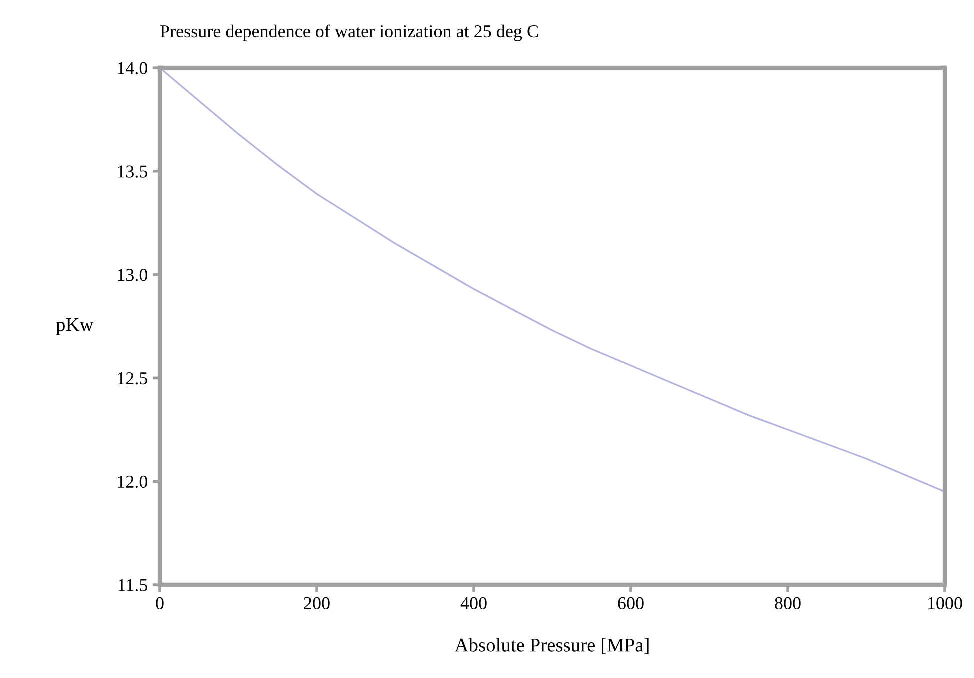 The height and width of the screenshot is (678, 974). What do you see at coordinates (317, 603) in the screenshot?
I see `x-tick-label: 200` at bounding box center [317, 603].